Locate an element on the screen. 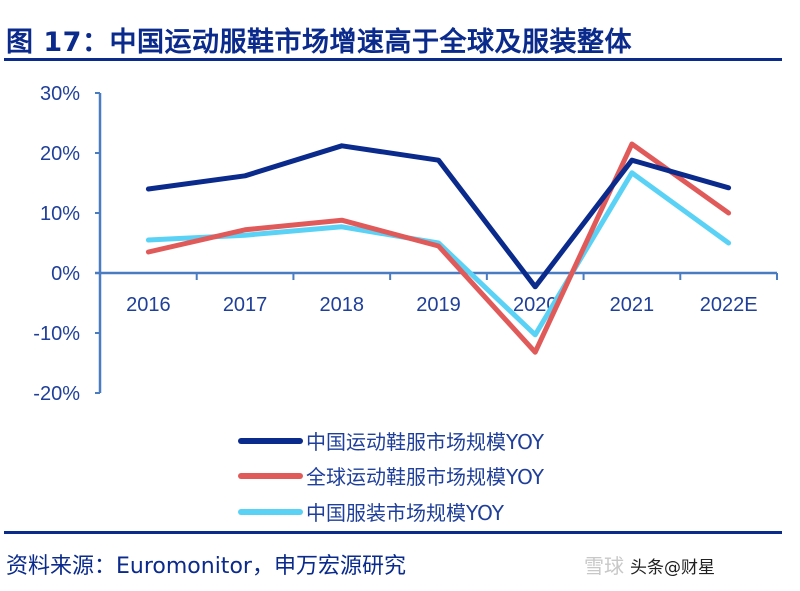 The image size is (800, 591). y-tick-label: 0% is located at coordinates (65, 274).